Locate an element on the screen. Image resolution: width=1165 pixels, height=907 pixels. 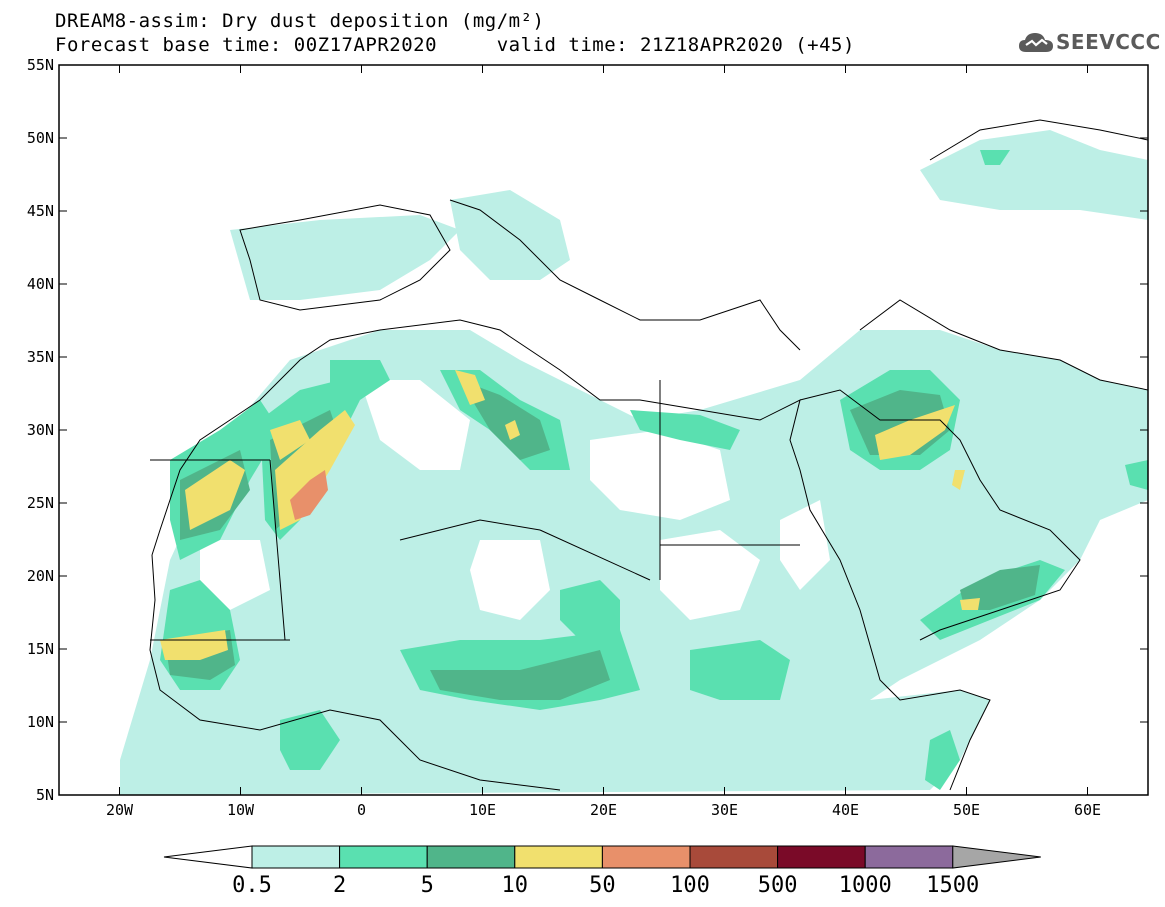
lat-tick-label: 15N is located at coordinates (40, 649).